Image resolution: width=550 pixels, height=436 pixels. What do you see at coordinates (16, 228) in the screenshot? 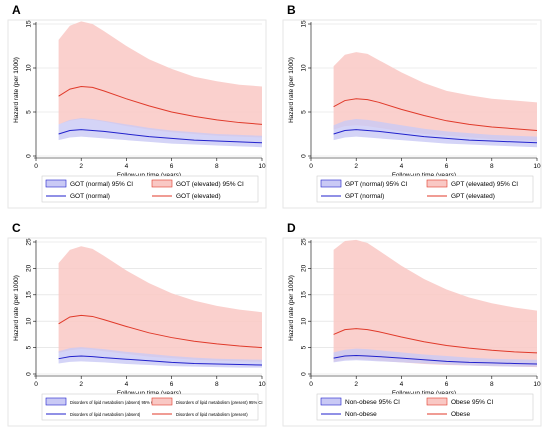
I see `panel-letter: C` at bounding box center [16, 228].